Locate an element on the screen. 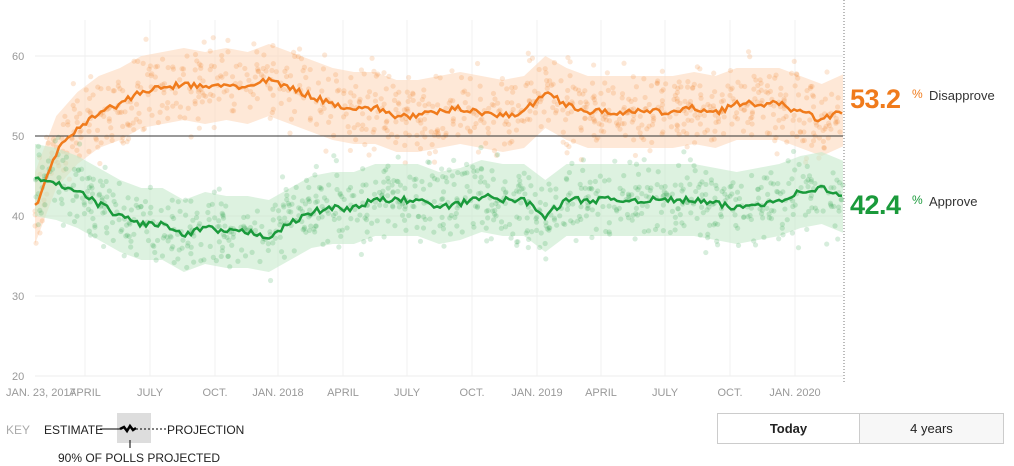  x-tick-label: APRIL is located at coordinates (601, 393).